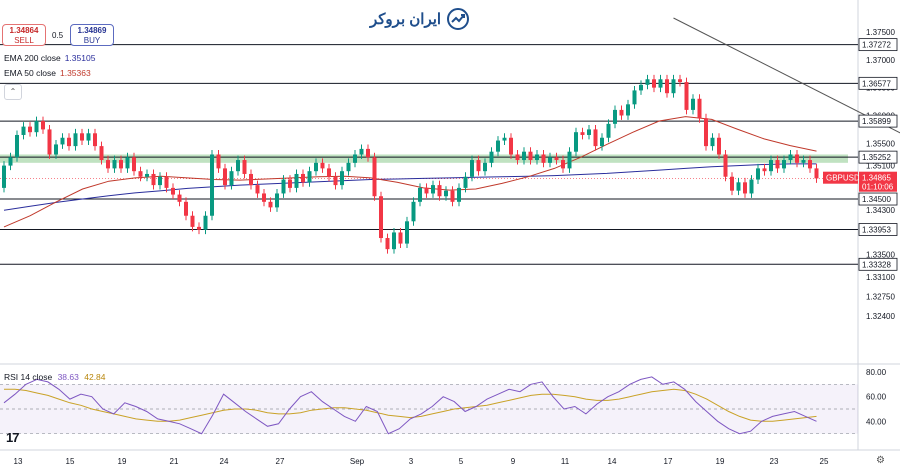  What do you see at coordinates (13, 92) in the screenshot?
I see `collapse-legend-button: ⌃` at bounding box center [13, 92].